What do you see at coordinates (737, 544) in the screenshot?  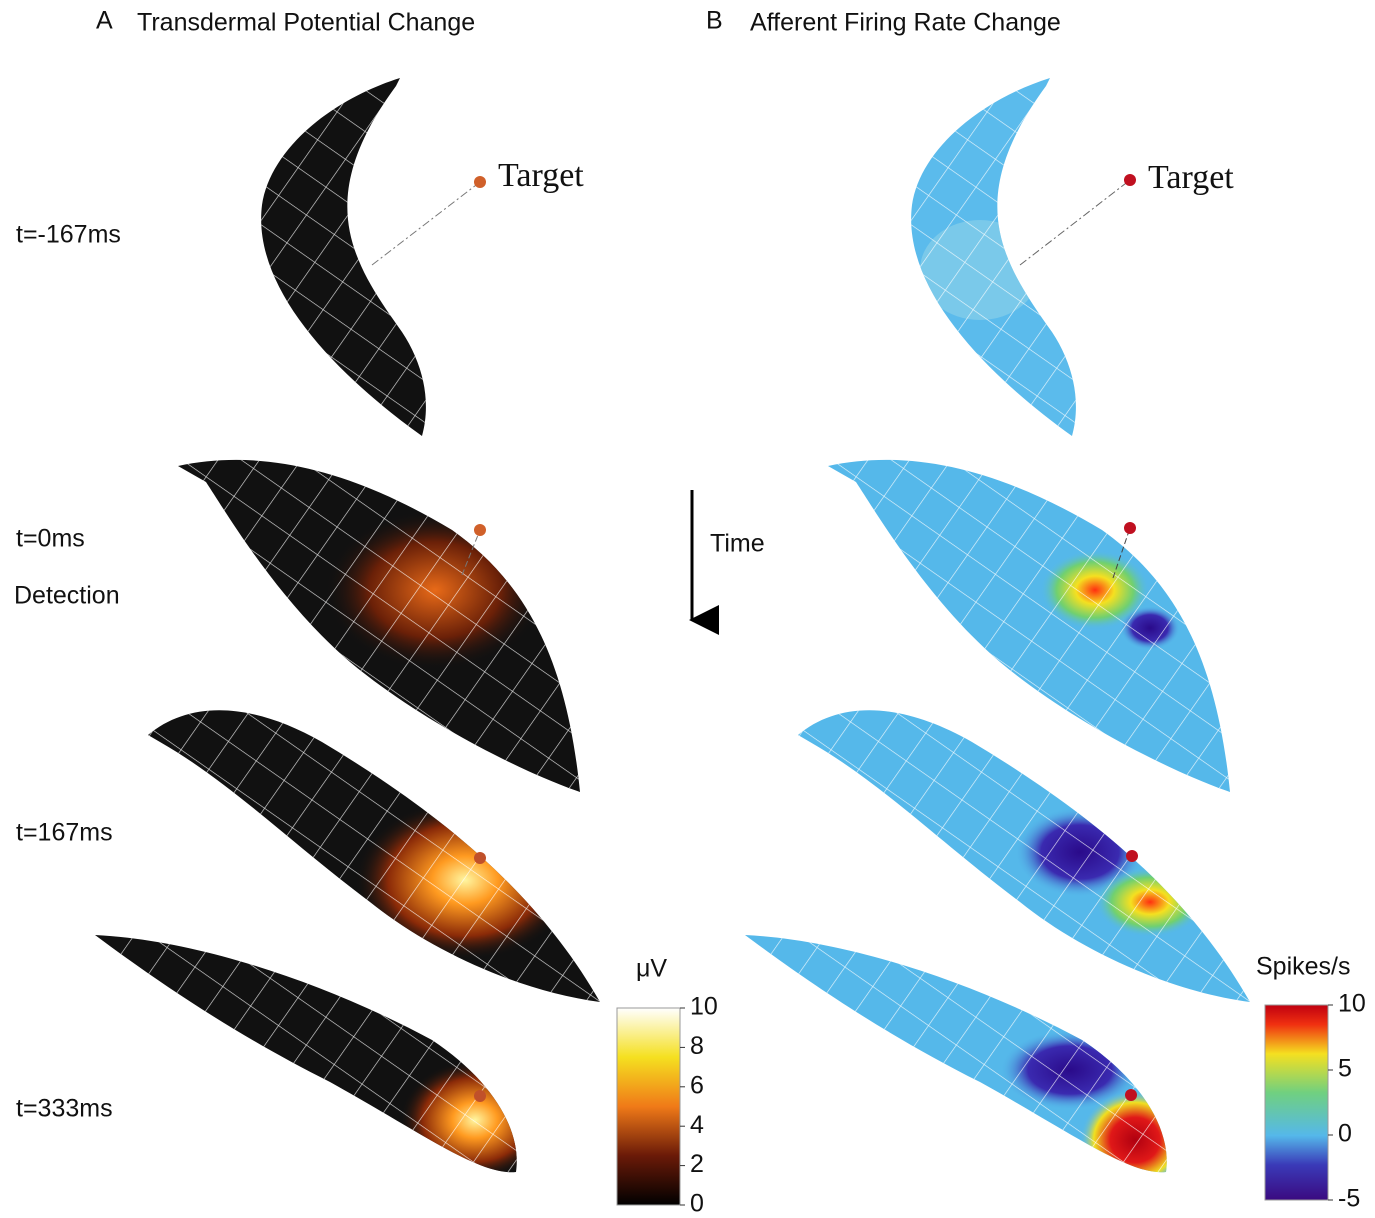 I see `time-arrow-label: Time` at bounding box center [737, 544].